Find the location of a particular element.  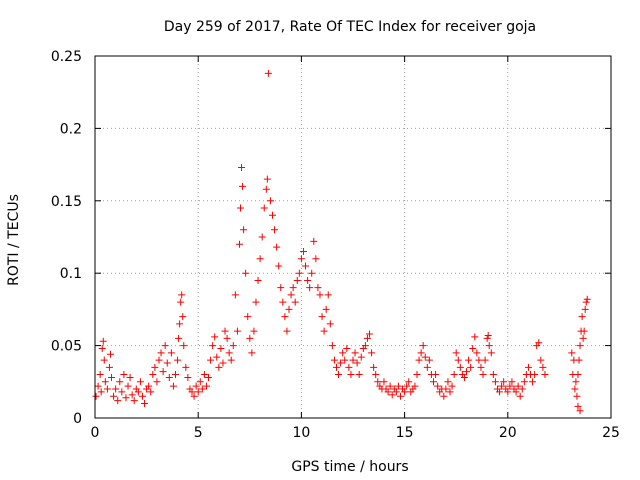

x-tick-label: 5 is located at coordinates (198, 433).